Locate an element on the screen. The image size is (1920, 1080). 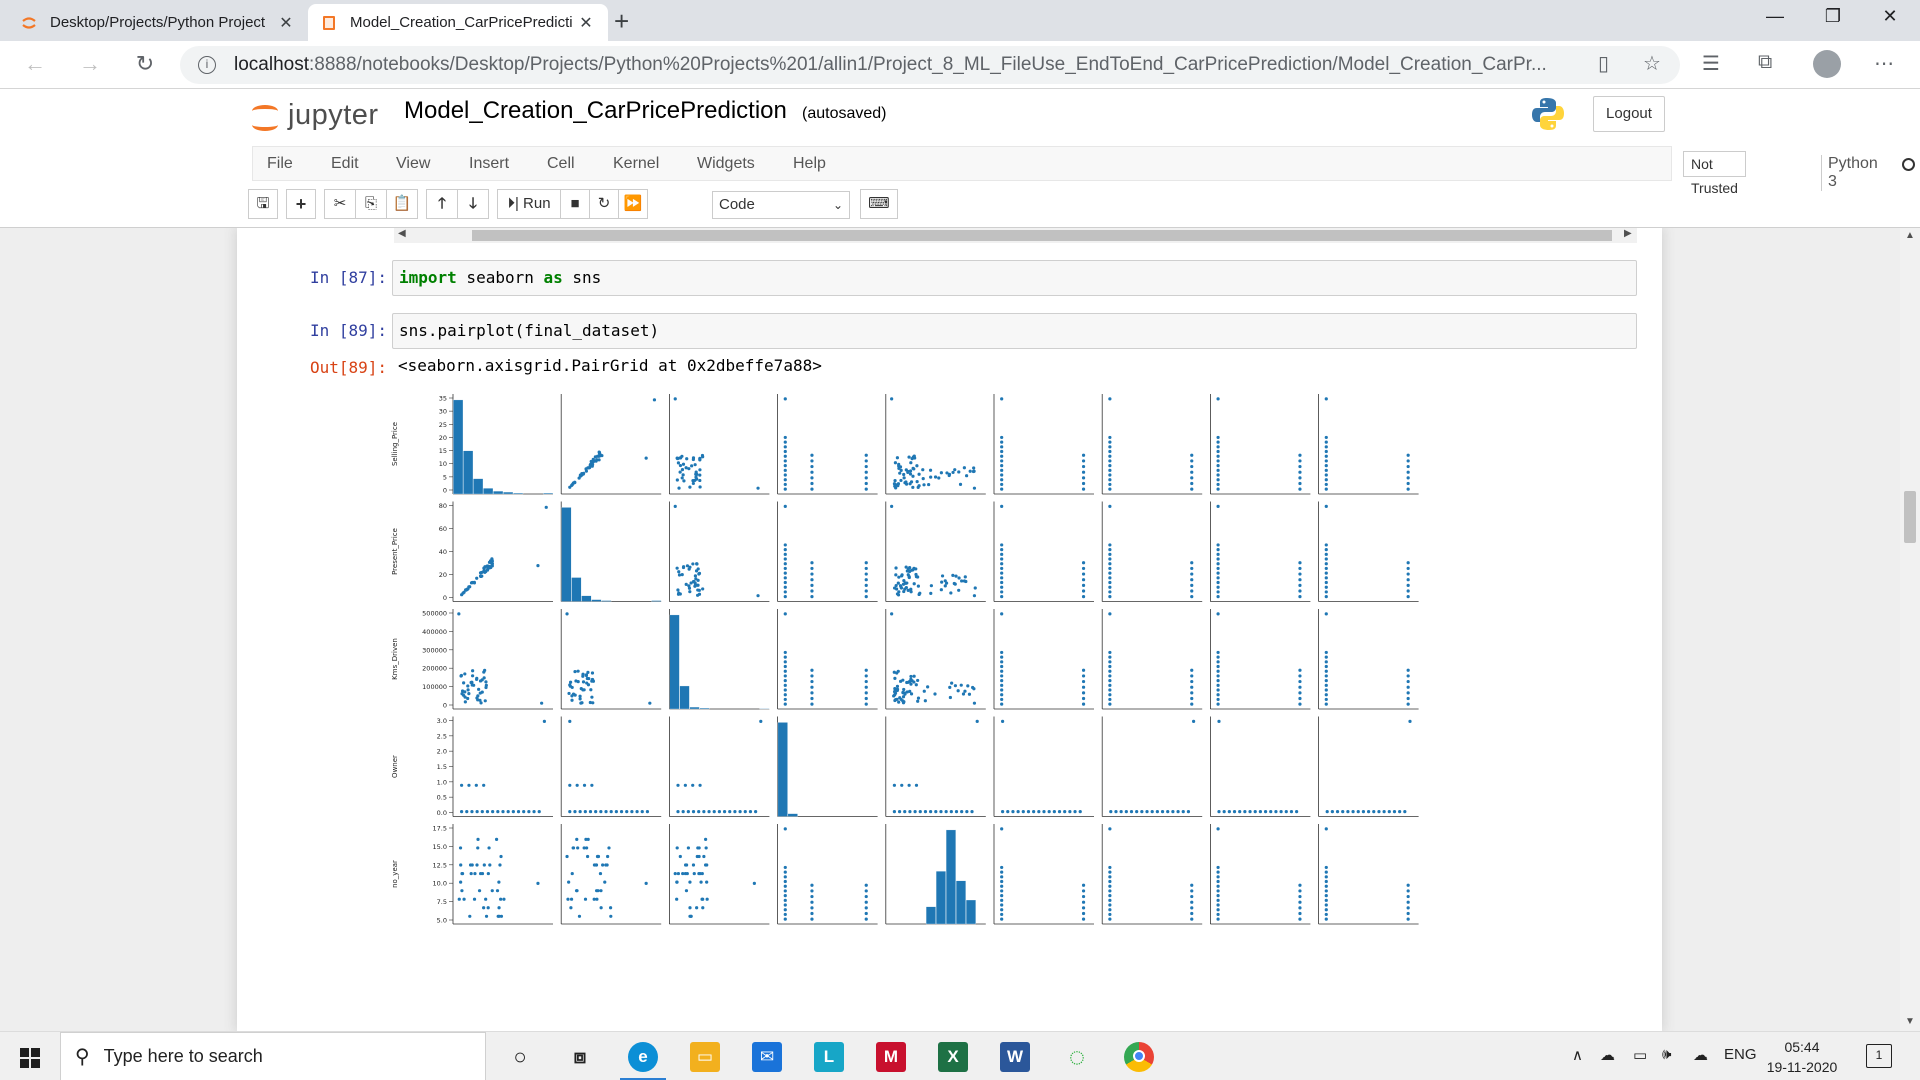
kernel-name: Python 3 is located at coordinates (1849, 173).